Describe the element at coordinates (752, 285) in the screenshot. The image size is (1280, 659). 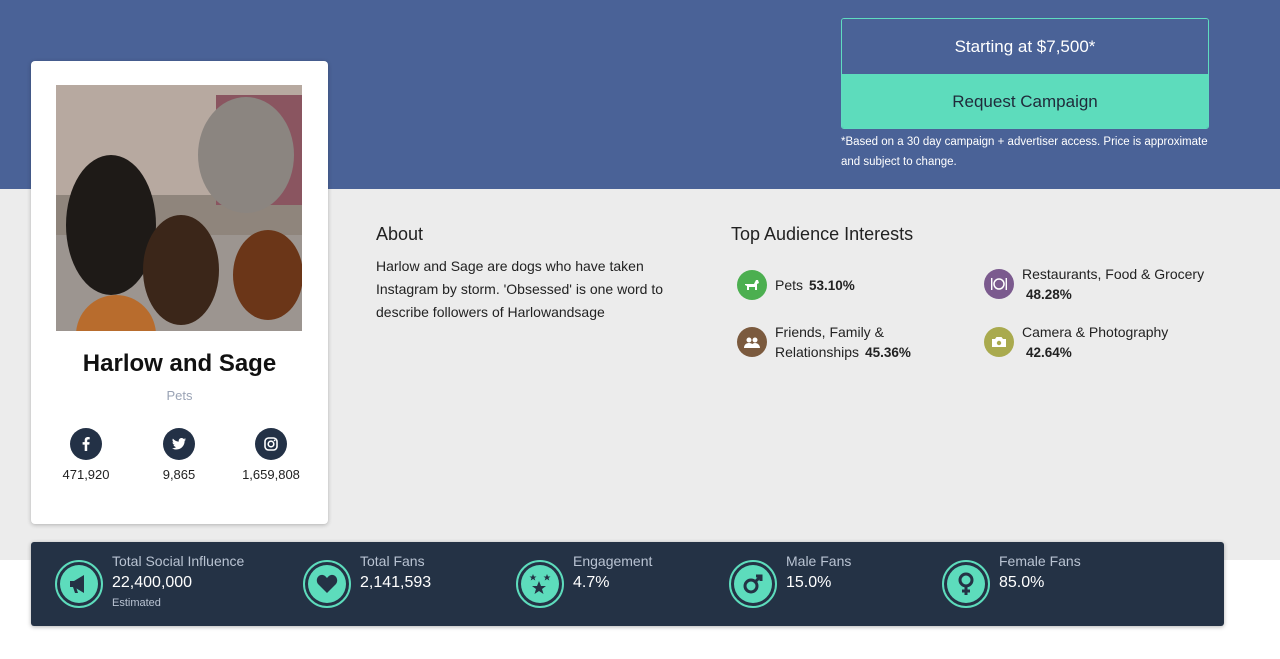
I see `dog-icon` at that location.